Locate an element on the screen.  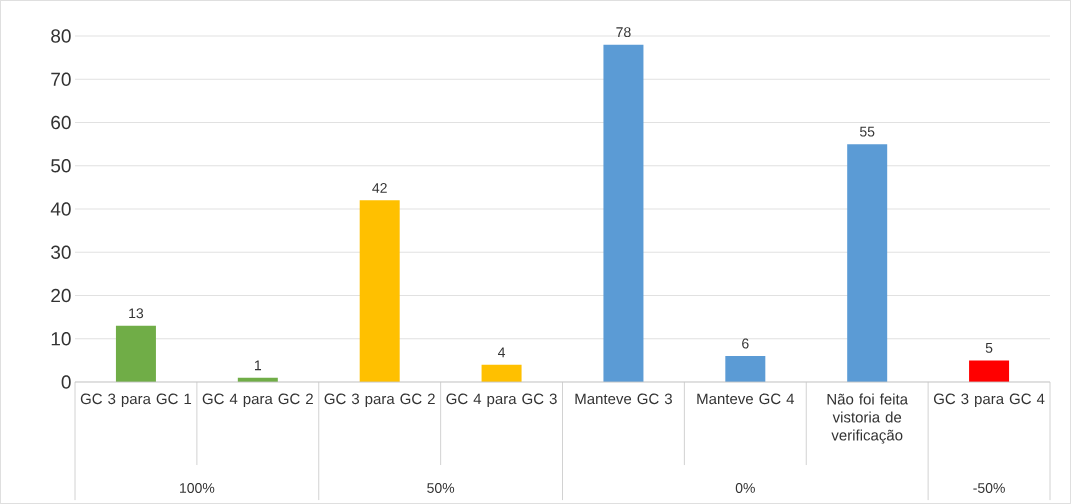
x-tick-label: Manteve GC 4 is located at coordinates (746, 399).